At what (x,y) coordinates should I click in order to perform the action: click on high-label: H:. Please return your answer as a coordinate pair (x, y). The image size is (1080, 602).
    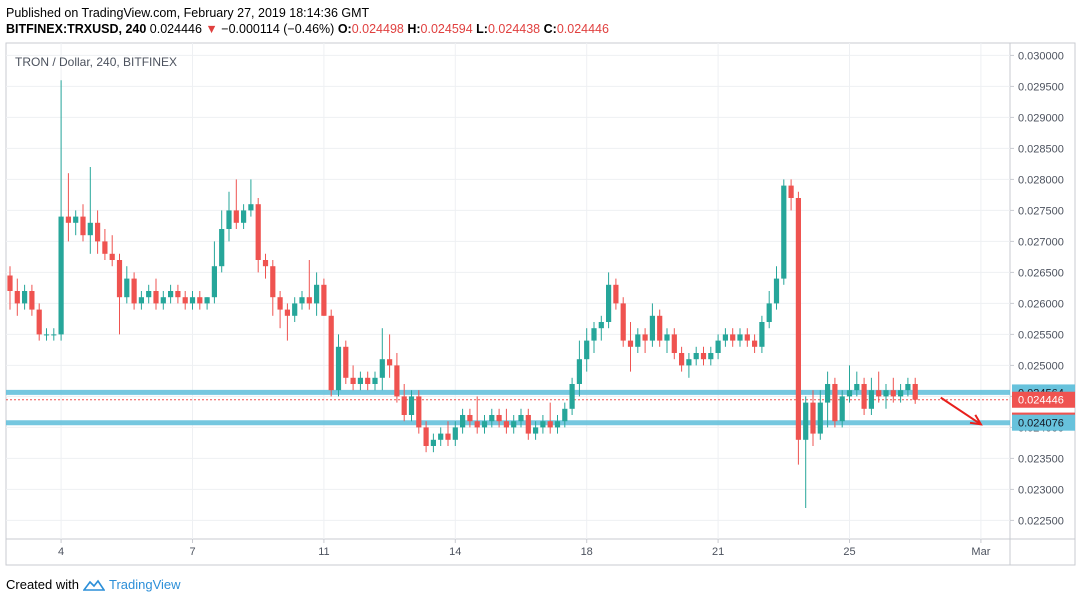
    Looking at the image, I should click on (414, 29).